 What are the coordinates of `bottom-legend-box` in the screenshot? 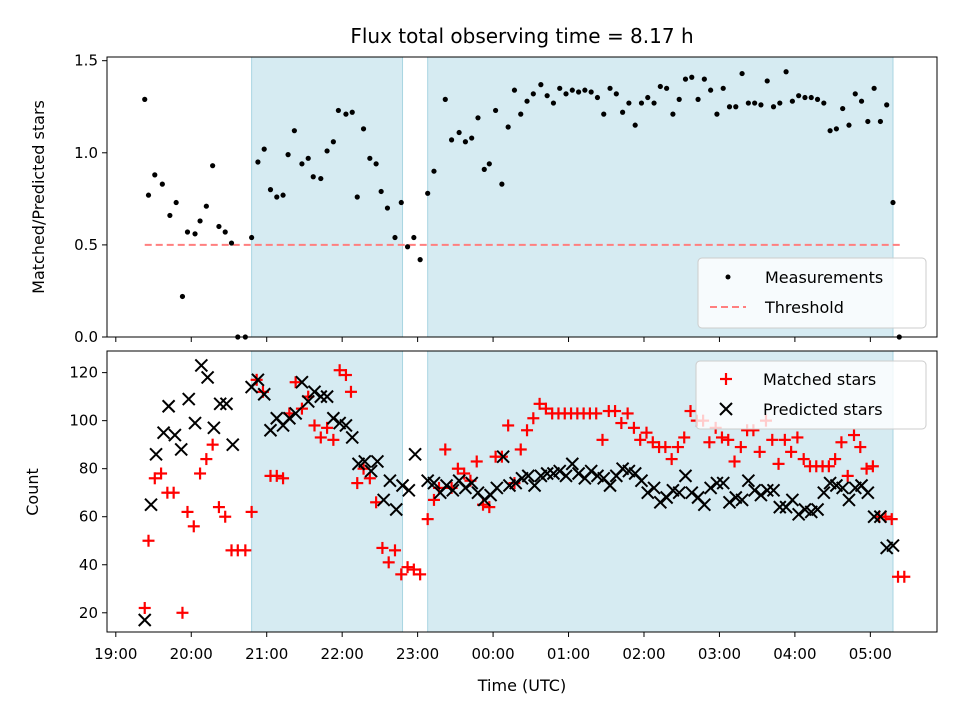 It's located at (811, 395).